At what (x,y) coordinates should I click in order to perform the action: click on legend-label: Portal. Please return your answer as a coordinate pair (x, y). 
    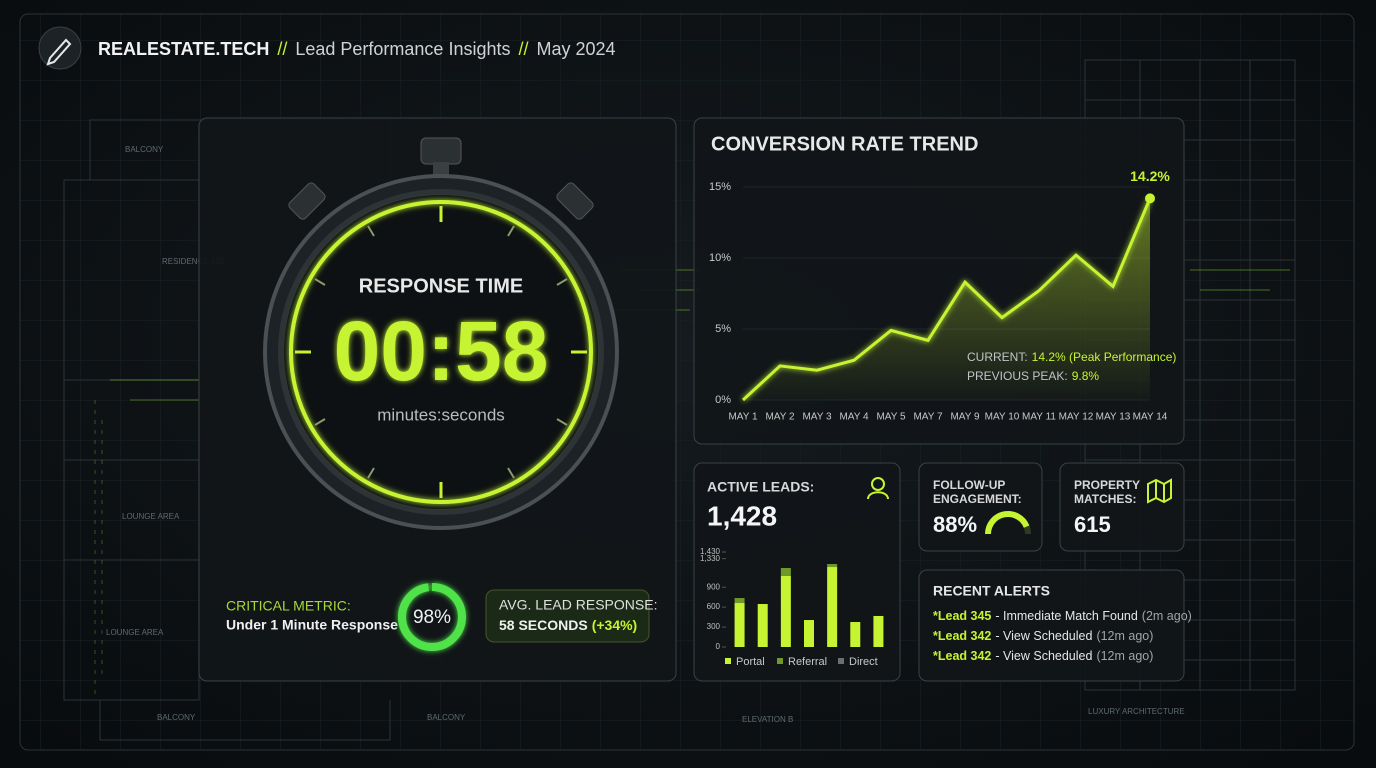
    Looking at the image, I should click on (750, 662).